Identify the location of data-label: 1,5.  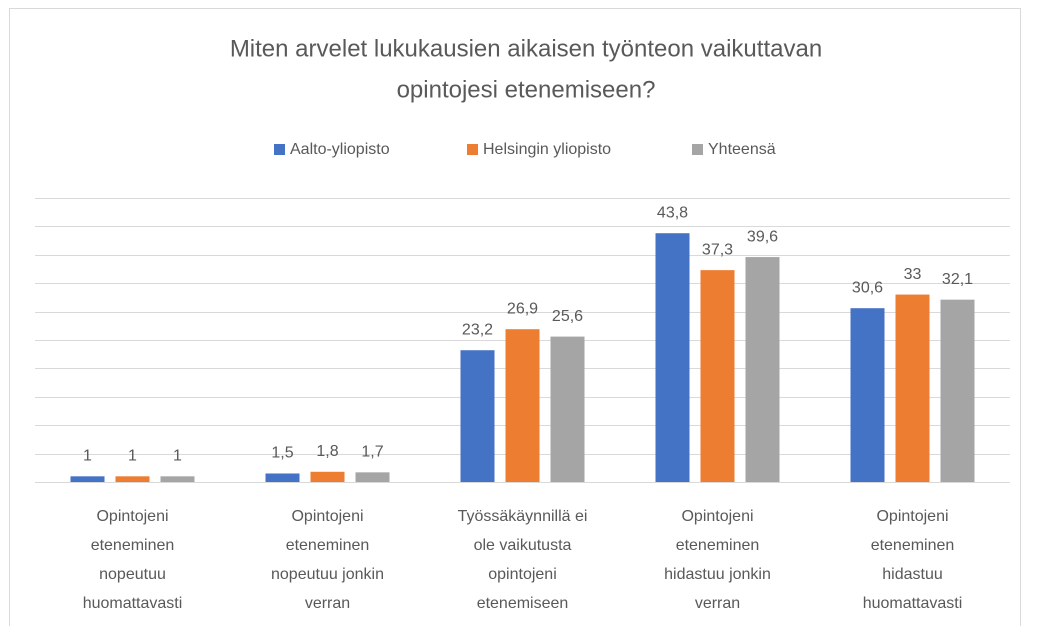
(282, 453).